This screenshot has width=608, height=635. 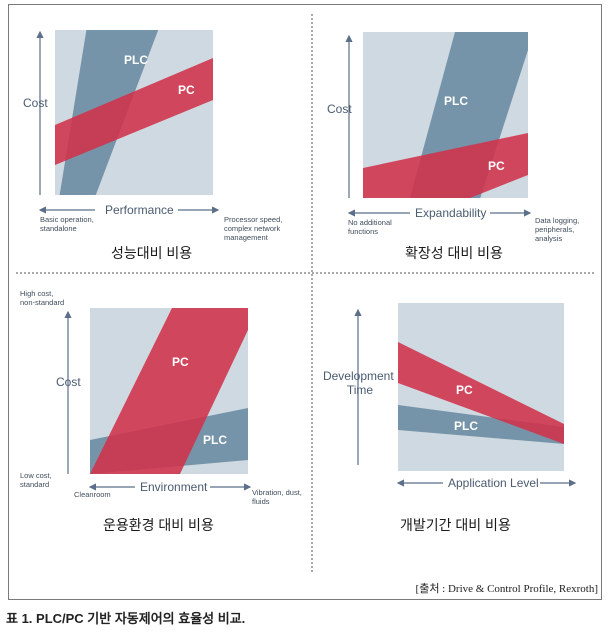 I want to click on note-part: peripherals,, so click(x=554, y=229).